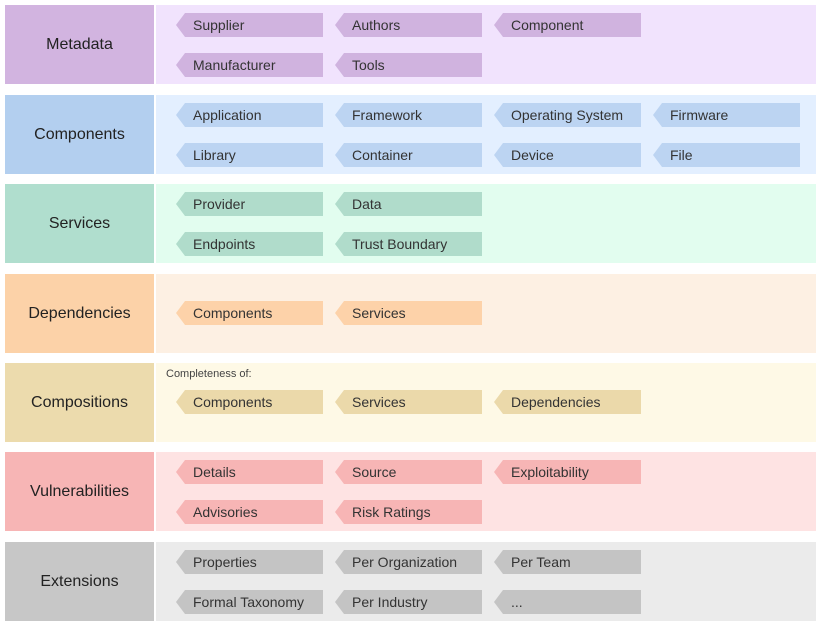 The width and height of the screenshot is (825, 632). I want to click on tag-authors: Authors, so click(408, 25).